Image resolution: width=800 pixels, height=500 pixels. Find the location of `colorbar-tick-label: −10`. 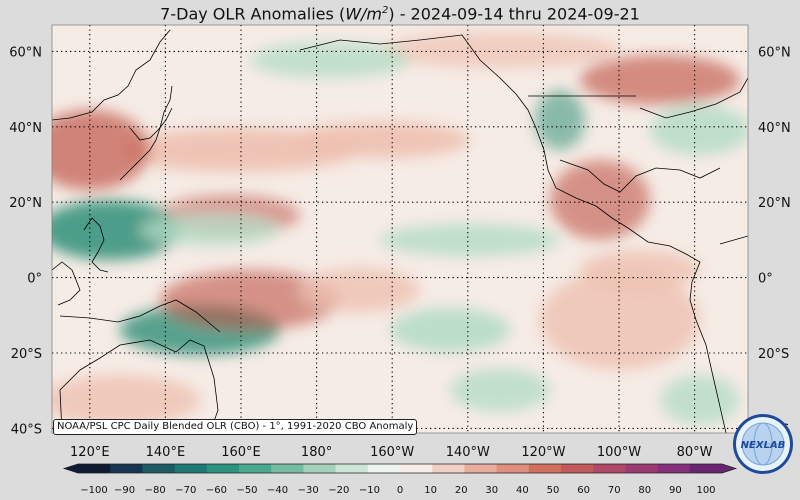

colorbar-tick-label: −10 is located at coordinates (369, 490).